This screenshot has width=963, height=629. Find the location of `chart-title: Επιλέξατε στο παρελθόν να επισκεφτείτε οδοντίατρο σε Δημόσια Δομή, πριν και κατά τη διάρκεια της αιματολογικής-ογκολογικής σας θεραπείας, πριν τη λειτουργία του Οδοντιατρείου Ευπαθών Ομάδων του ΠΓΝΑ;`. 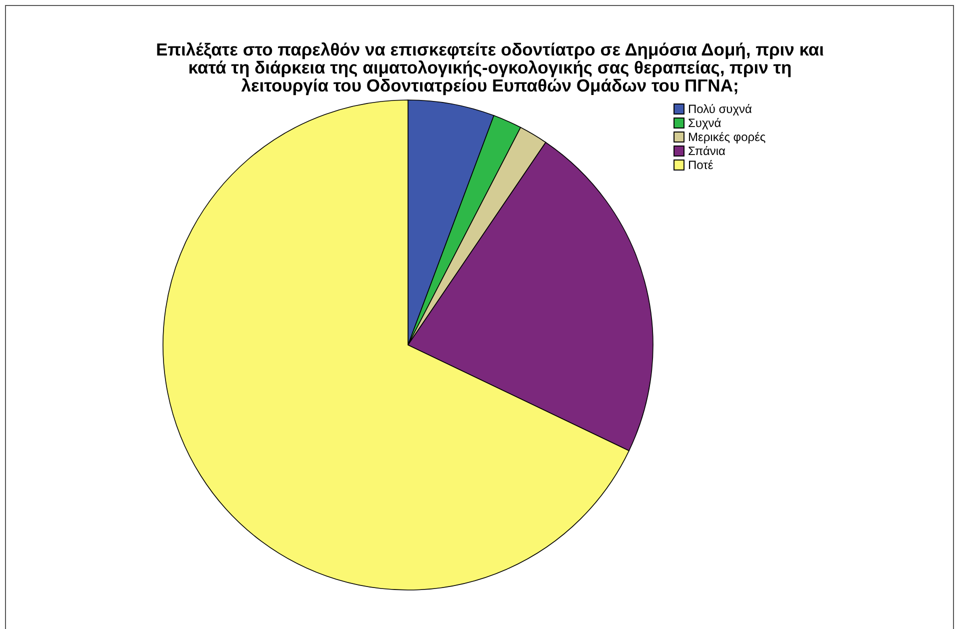

chart-title: Επιλέξατε στο παρελθόν να επισκεφτείτε οδοντίατρο σε Δημόσια Δομή, πριν και κατά τη διάρκεια της αιματολογικής-ογκολογικής σας θεραπείας, πριν τη λειτουργία του Οδοντιατρείου Ευπαθών Ομάδων του ΠΓΝΑ; is located at coordinates (490, 68).